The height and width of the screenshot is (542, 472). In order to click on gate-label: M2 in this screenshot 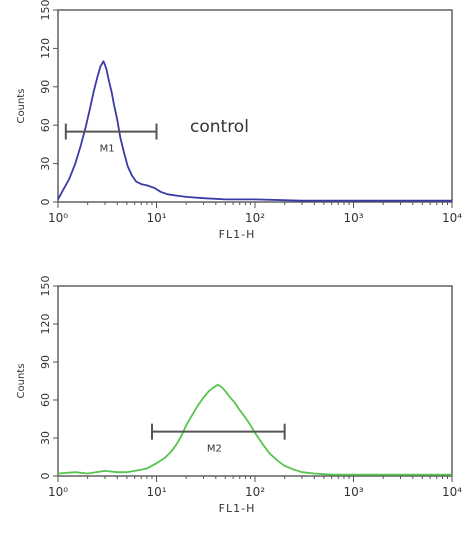, I will do `click(214, 449)`.